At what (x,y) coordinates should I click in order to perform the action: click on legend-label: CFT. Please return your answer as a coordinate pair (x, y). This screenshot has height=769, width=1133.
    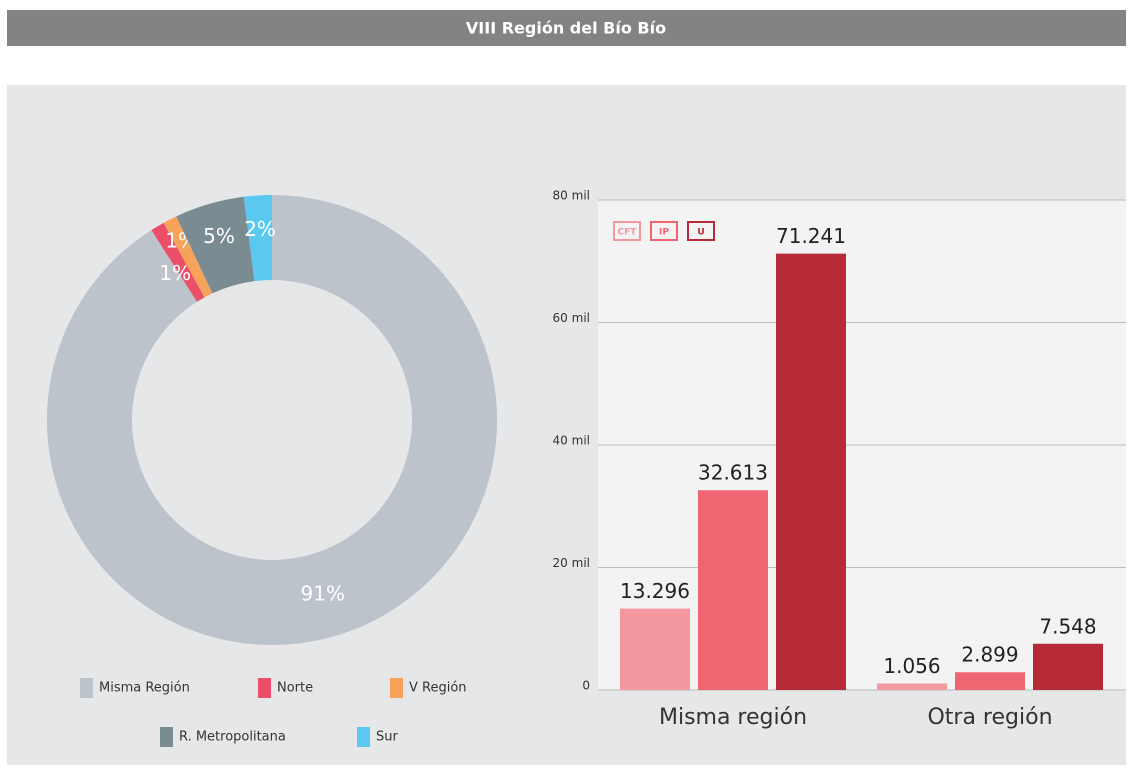
    Looking at the image, I should click on (628, 233).